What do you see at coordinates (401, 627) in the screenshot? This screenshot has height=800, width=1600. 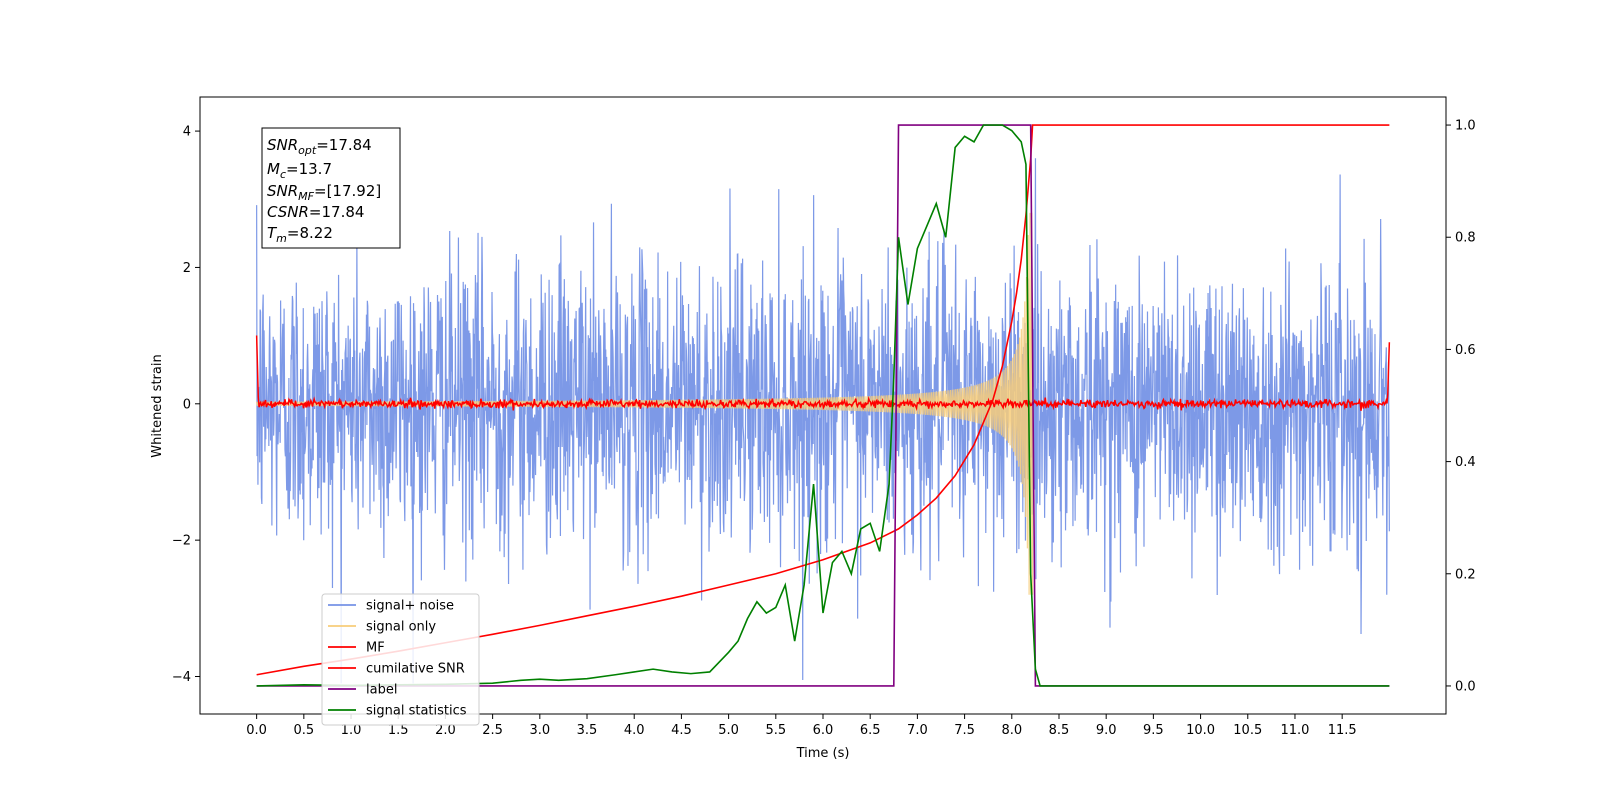 I see `legend-label: signal only` at bounding box center [401, 627].